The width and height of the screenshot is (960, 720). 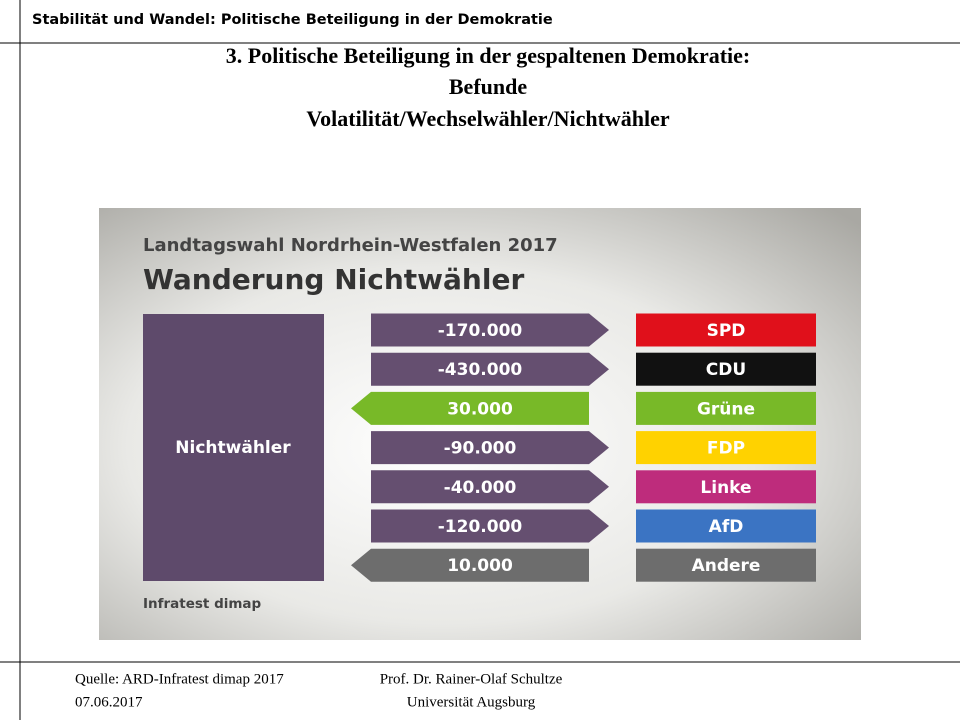 I want to click on flow-value: -120.000, so click(x=480, y=527).